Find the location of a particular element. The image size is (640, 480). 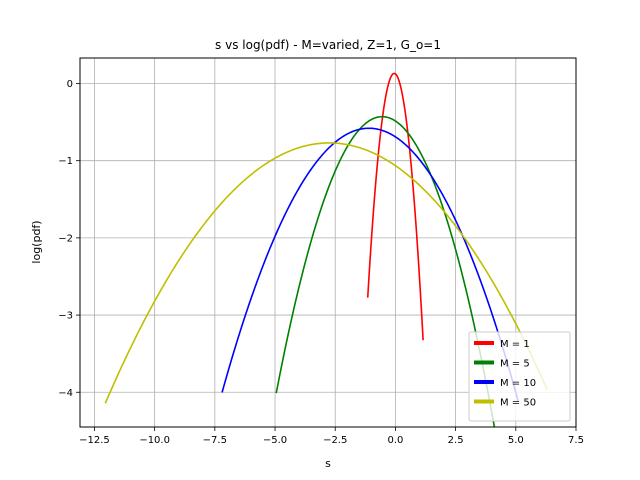

y-tick-label: −1 is located at coordinates (65, 161).